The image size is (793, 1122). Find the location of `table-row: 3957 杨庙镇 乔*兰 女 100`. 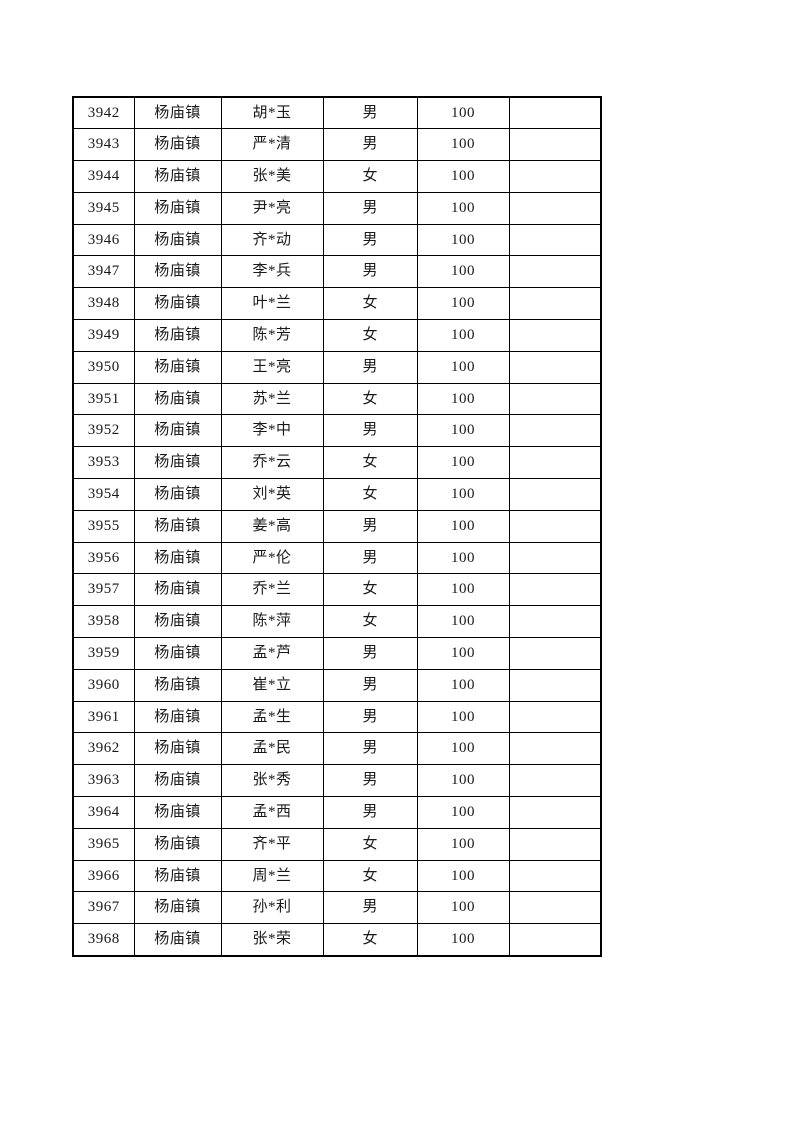

table-row: 3957 杨庙镇 乔*兰 女 100 is located at coordinates (337, 590).